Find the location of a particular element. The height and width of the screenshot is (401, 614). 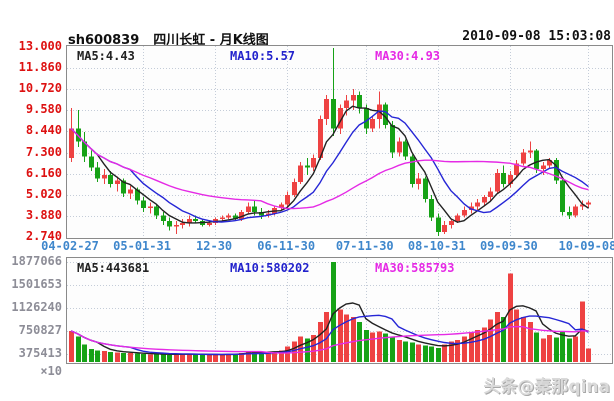

date-tick-label: 07-11-30 is located at coordinates (364, 246).